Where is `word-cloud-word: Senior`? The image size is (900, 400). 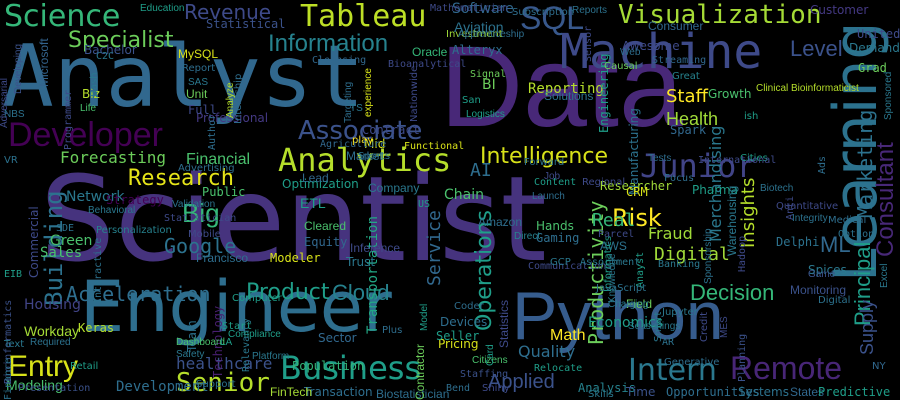 word-cloud-word: Senior is located at coordinates (223, 383).